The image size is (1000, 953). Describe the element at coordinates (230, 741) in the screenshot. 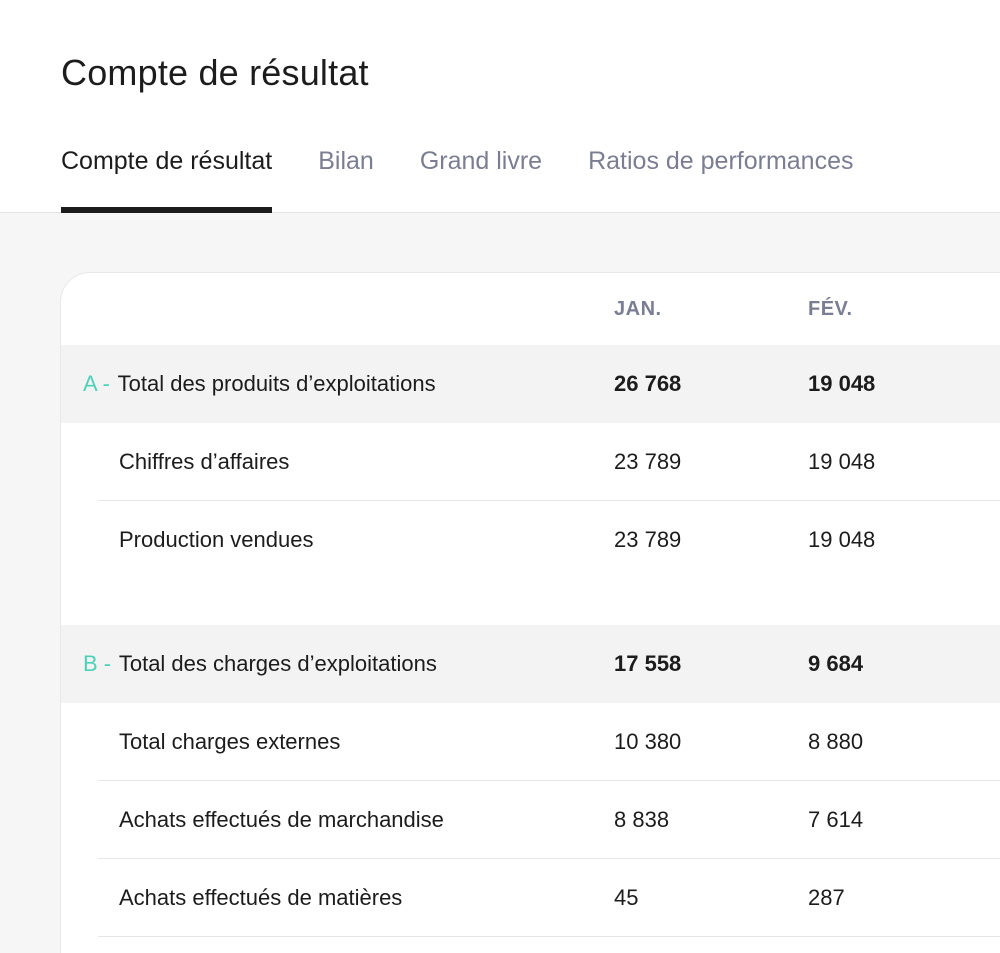

I see `row-label: Total charges externes` at that location.